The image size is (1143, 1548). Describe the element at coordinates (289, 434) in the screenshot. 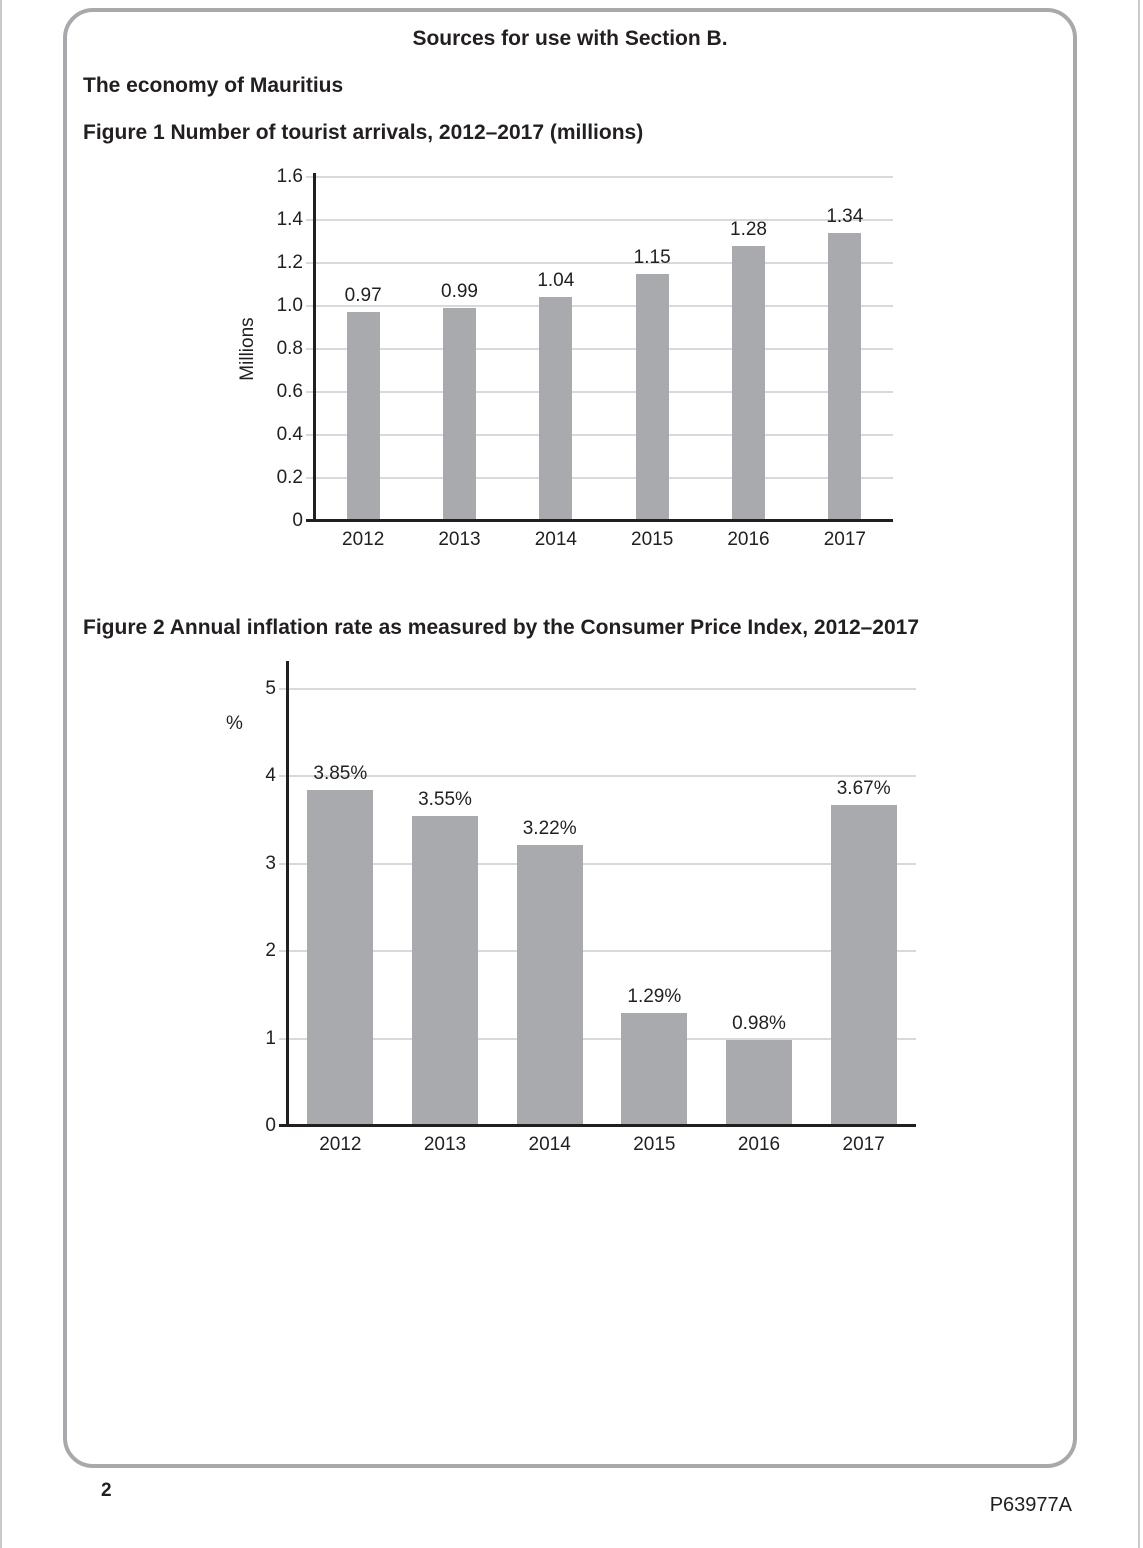

I see `y-tick-label-0.4: 0.4` at that location.